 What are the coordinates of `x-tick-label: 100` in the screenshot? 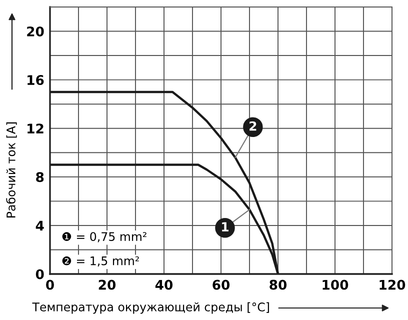 It's located at (335, 285).